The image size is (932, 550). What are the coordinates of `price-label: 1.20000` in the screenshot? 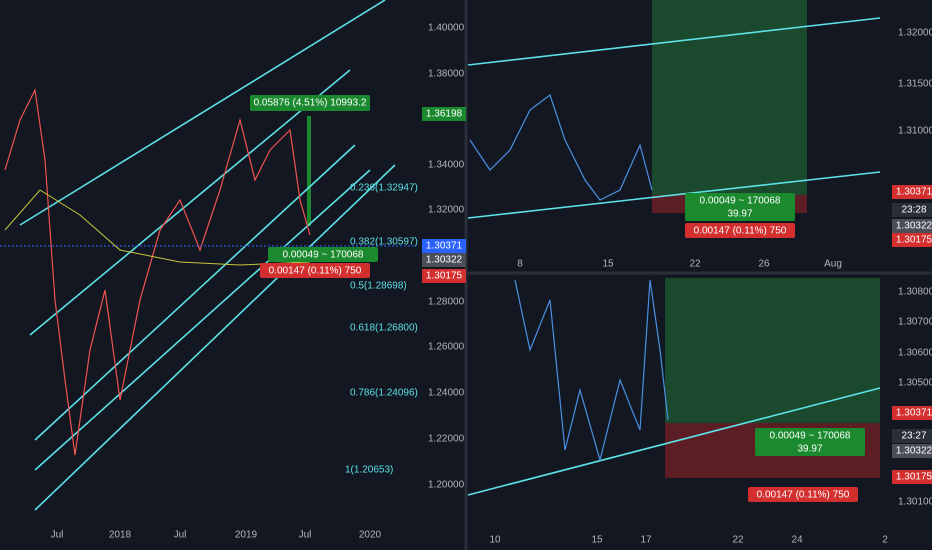 It's located at (446, 485).